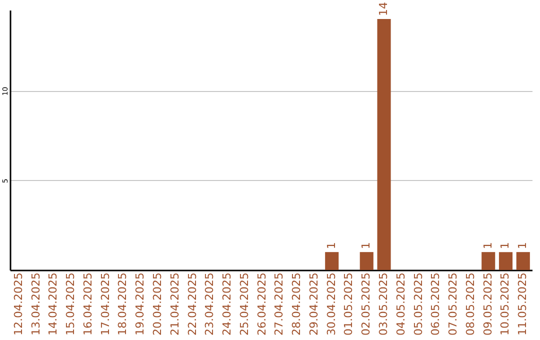  I want to click on x-tick-label: 22.04.2025, so click(192, 304).